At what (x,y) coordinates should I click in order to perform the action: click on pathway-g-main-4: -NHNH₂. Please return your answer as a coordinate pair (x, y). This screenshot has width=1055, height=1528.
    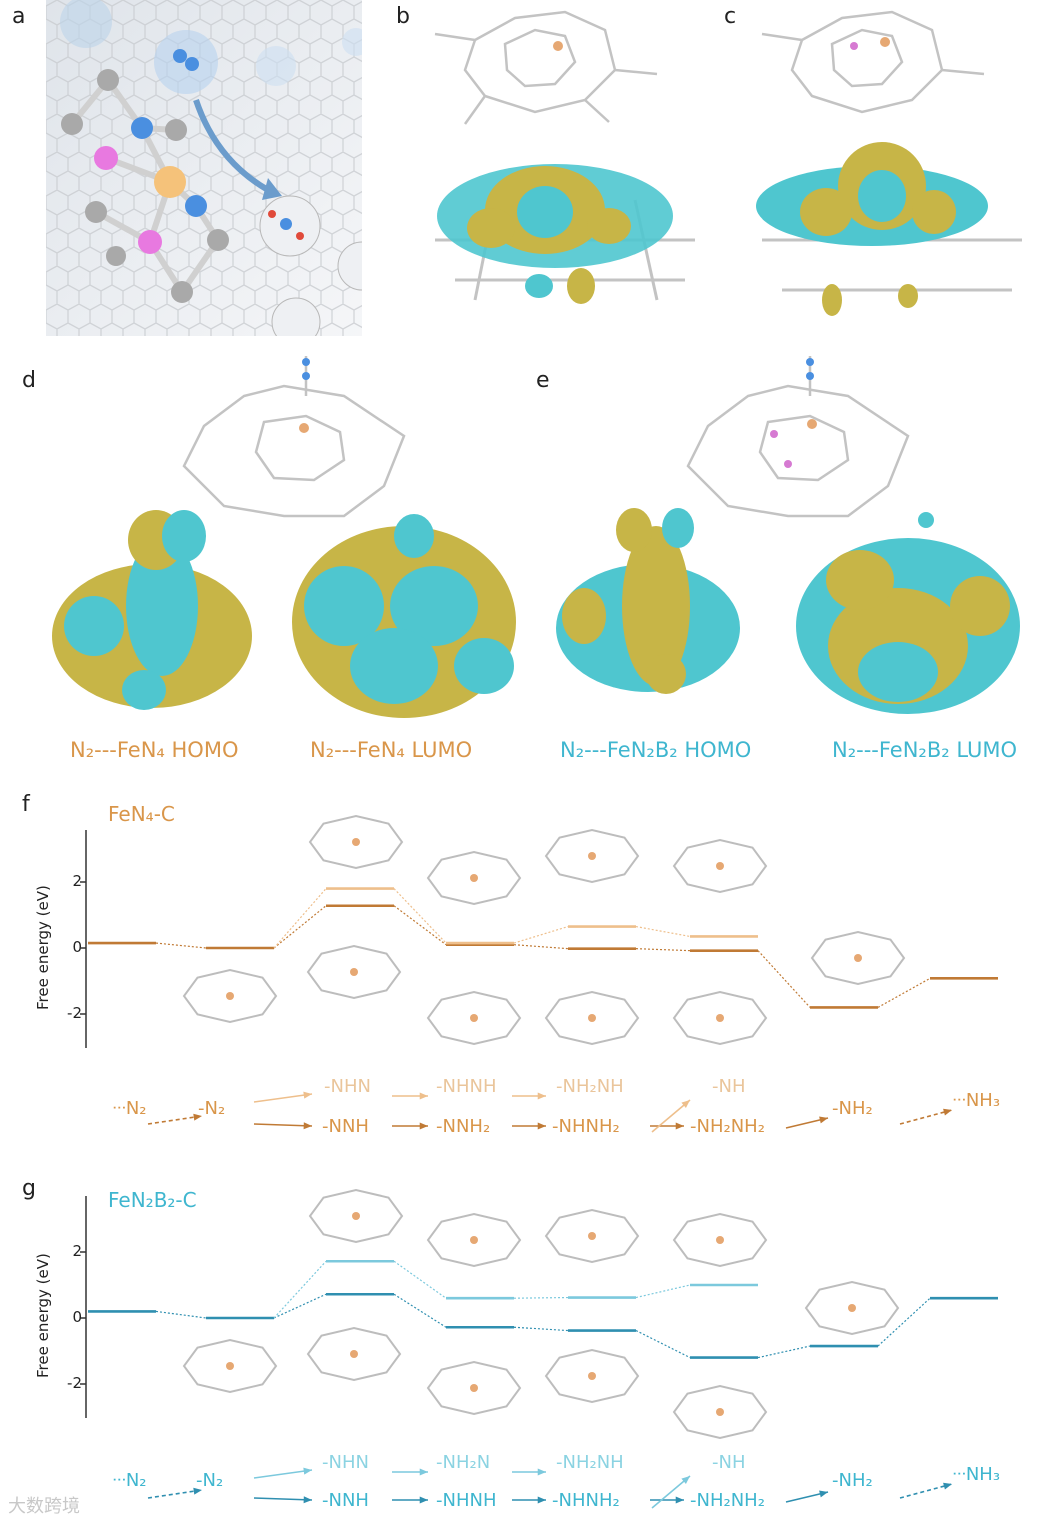
    Looking at the image, I should click on (586, 1500).